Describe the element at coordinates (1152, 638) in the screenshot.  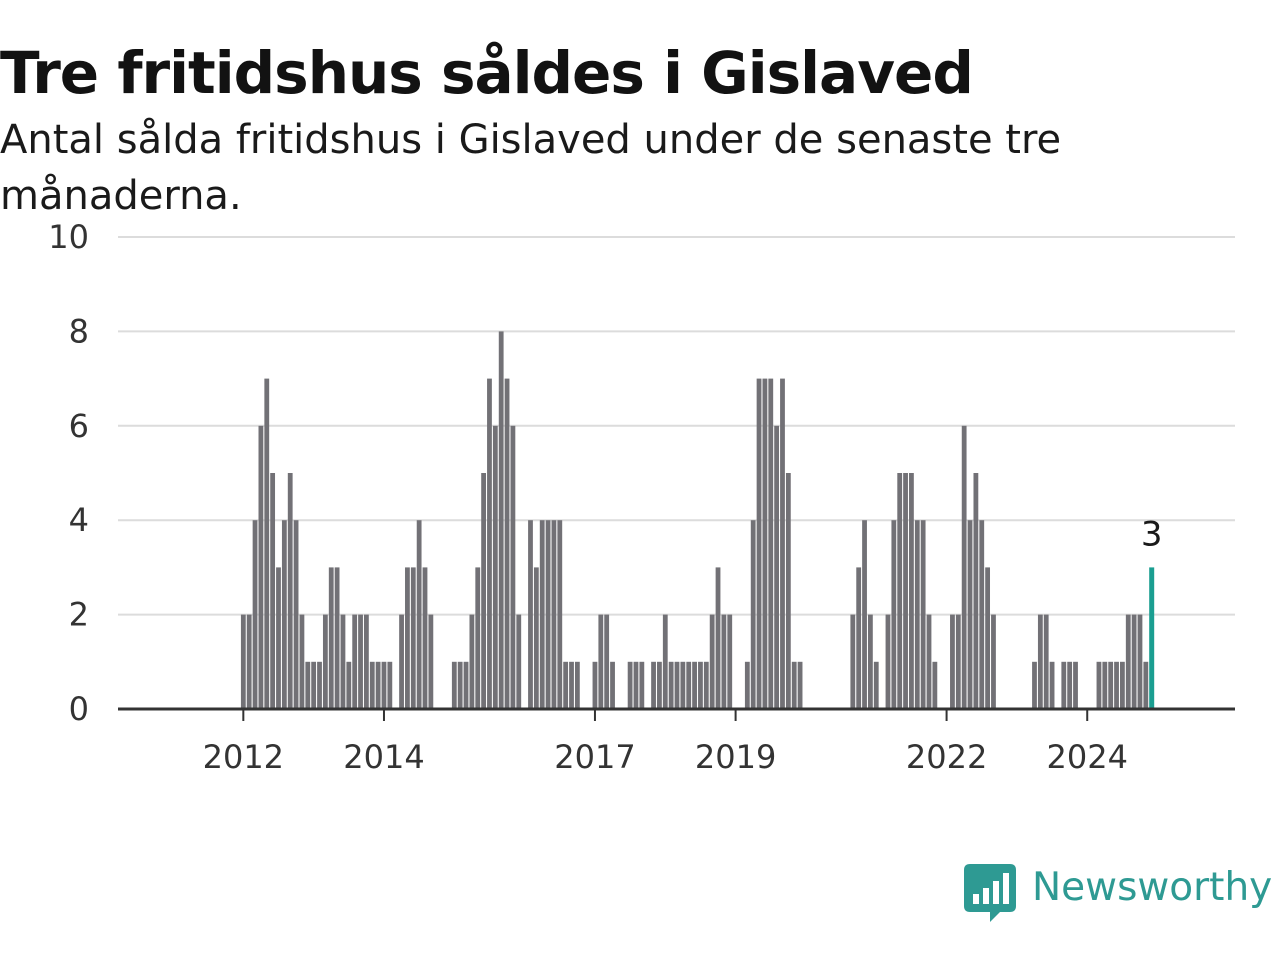
I see `highlight-bar` at that location.